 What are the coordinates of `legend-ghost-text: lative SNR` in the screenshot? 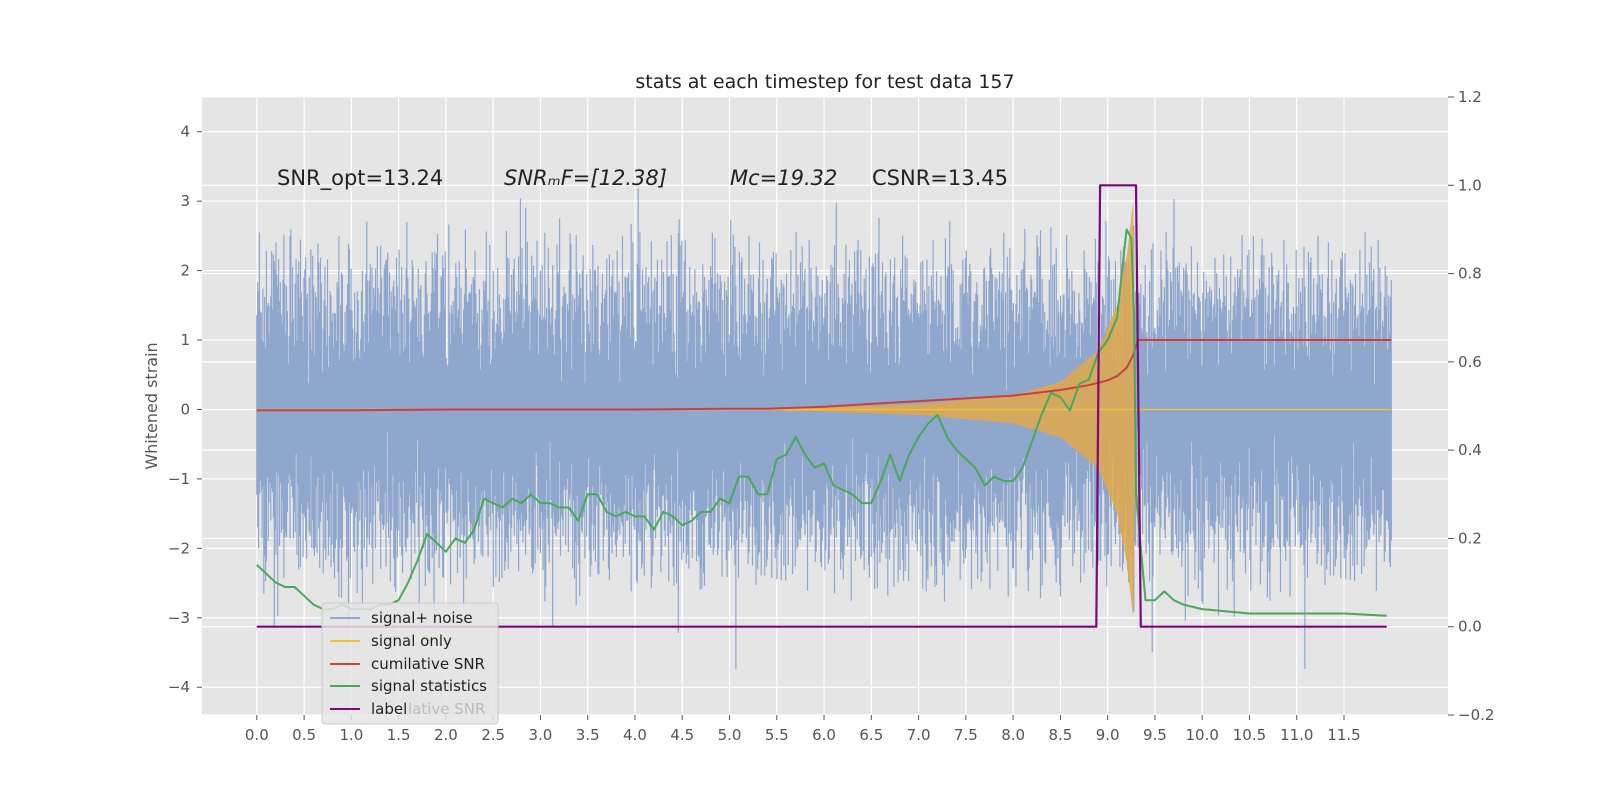 It's located at (446, 709).